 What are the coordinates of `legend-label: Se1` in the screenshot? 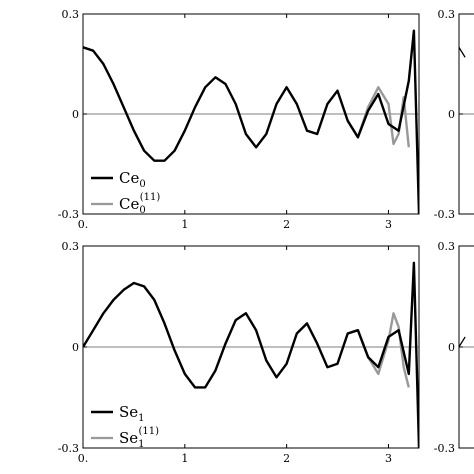 It's located at (132, 413).